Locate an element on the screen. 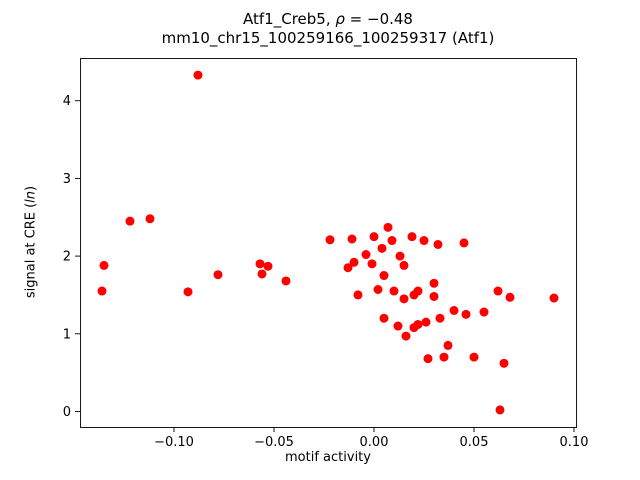 Image resolution: width=640 pixels, height=480 pixels. y-axis-tick-label: 0 is located at coordinates (67, 412).